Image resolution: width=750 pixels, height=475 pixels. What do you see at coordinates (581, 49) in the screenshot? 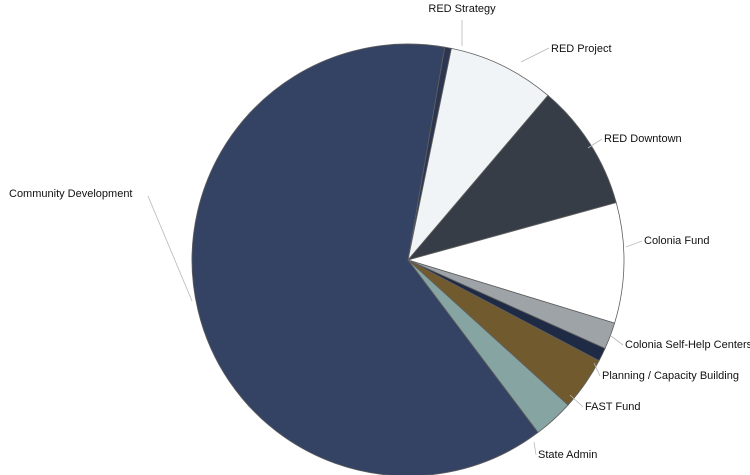
I see `slice-label: RED Project` at bounding box center [581, 49].